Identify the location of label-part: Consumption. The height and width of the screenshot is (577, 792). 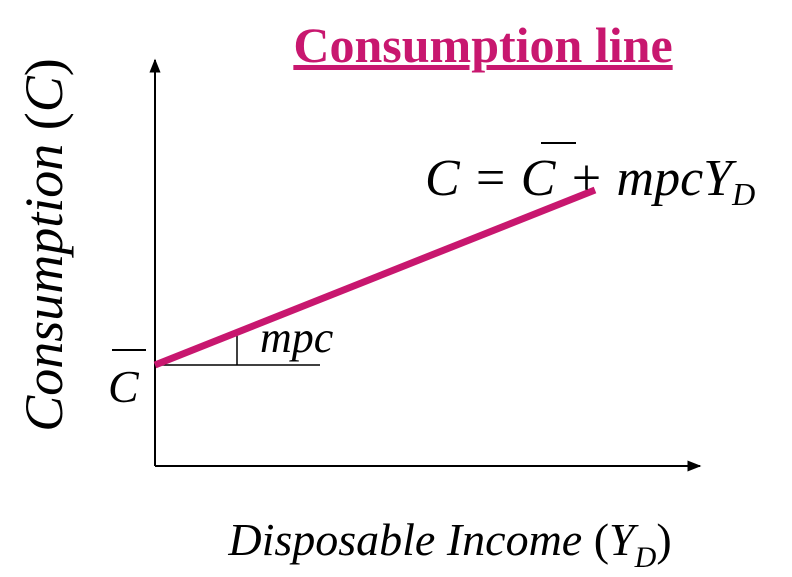
(44, 281).